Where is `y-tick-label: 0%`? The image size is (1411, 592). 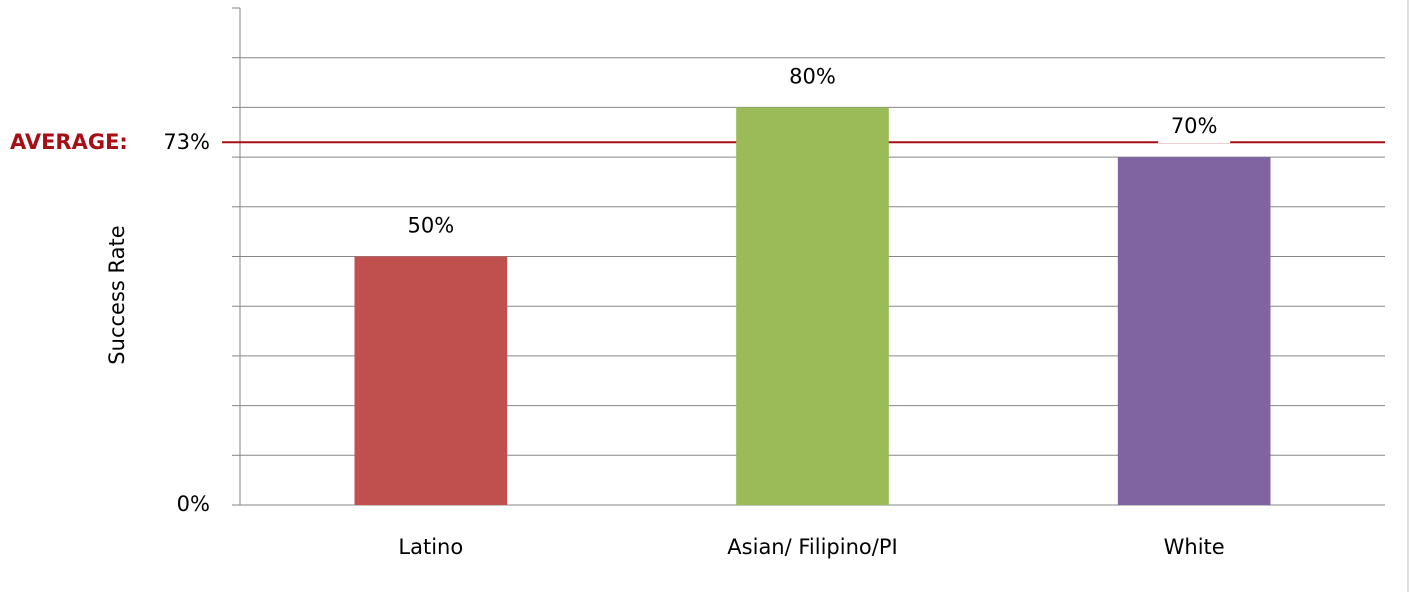
y-tick-label: 0% is located at coordinates (193, 504).